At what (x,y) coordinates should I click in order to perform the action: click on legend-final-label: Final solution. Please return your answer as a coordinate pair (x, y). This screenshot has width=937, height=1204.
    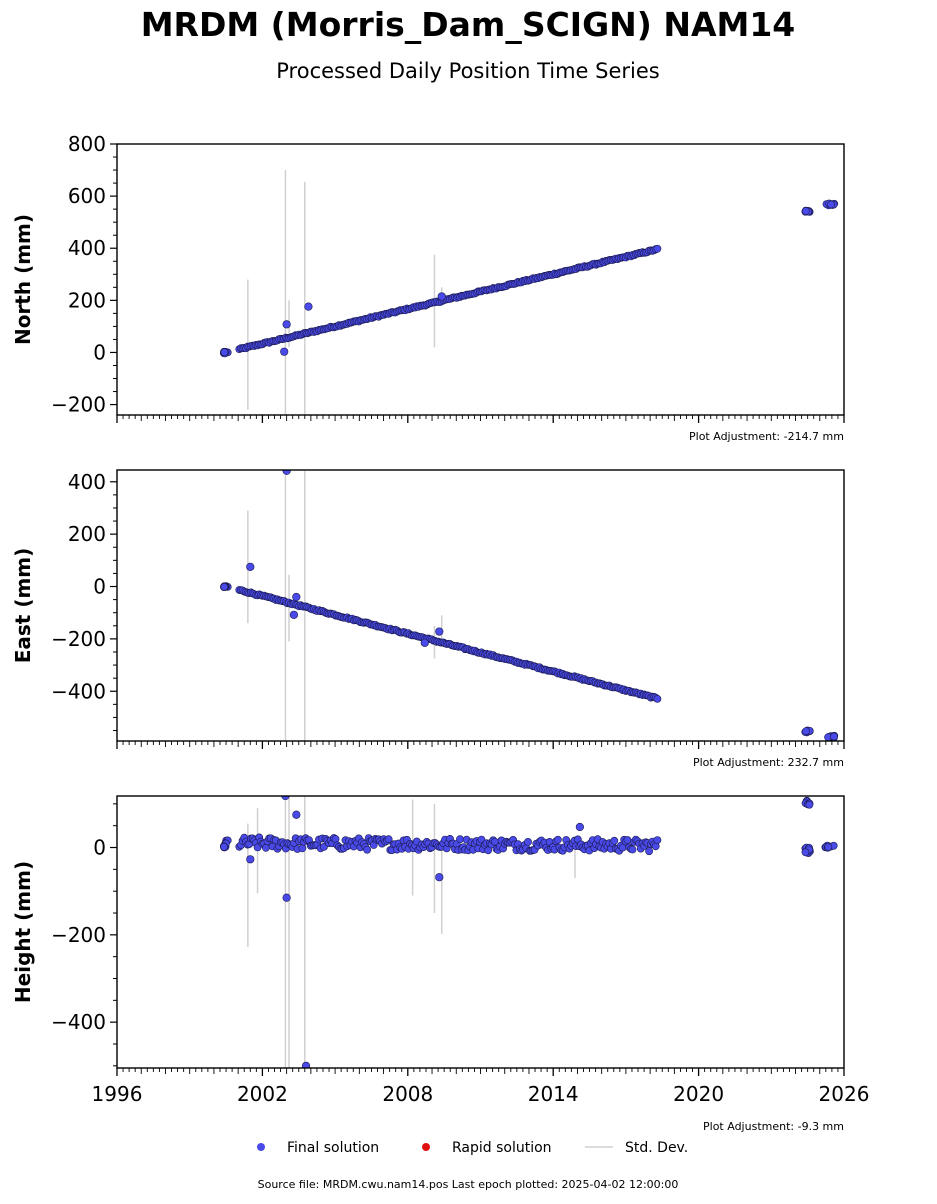
    Looking at the image, I should click on (333, 1148).